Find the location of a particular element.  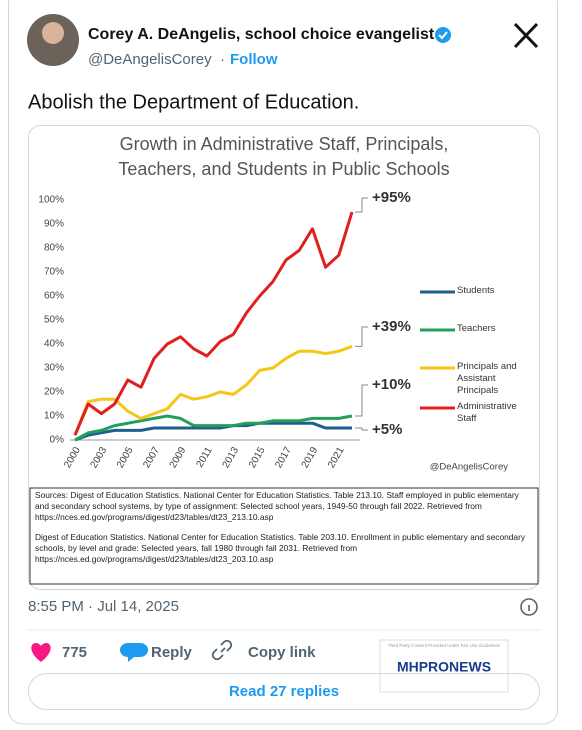

follow-button: Follow is located at coordinates (254, 59).